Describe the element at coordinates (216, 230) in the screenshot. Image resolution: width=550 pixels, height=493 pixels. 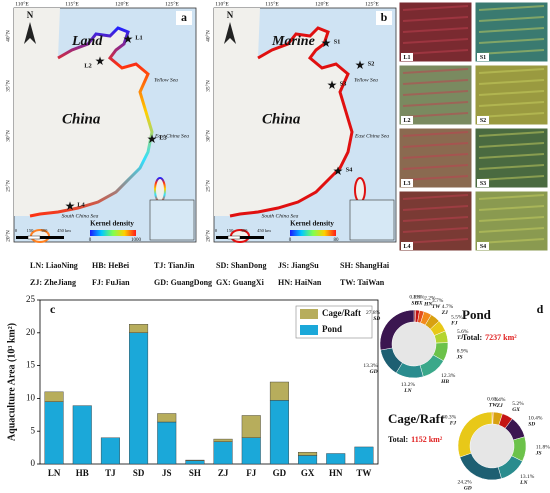
I see `scale-label: 0` at that location.